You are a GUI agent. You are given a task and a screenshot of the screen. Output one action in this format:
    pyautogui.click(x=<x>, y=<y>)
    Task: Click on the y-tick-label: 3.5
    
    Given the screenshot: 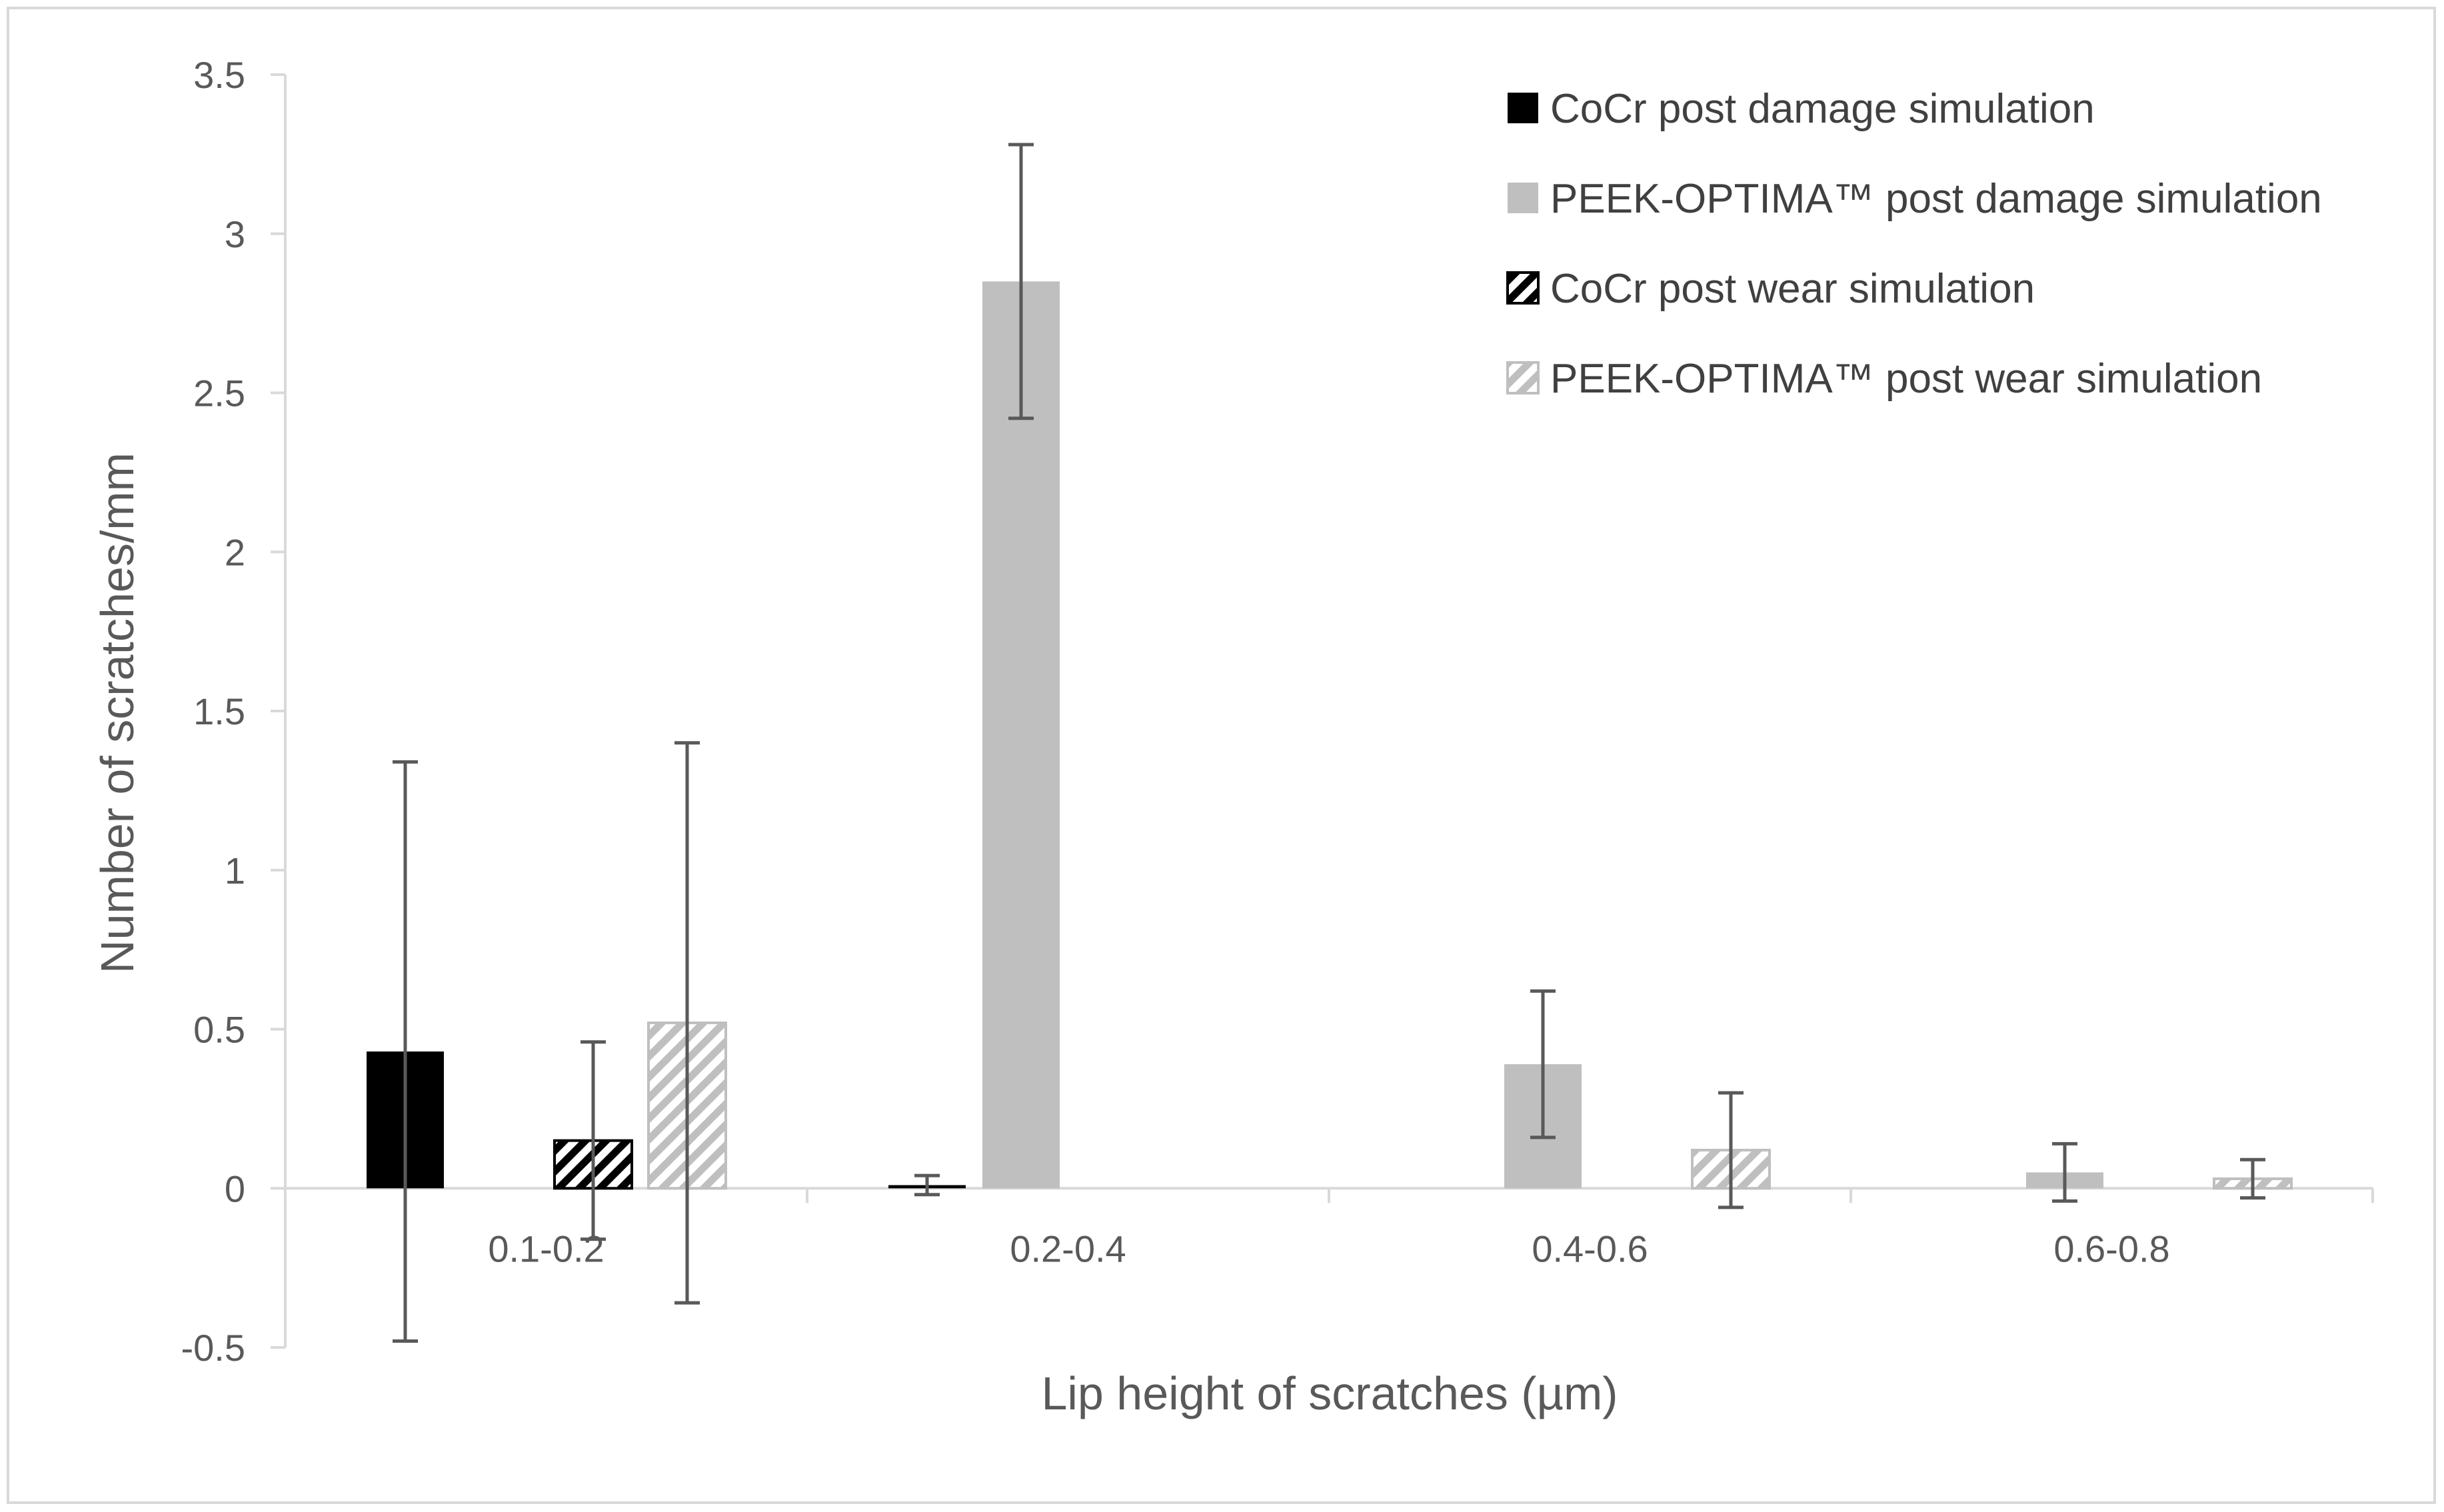 What is the action you would take?
    pyautogui.click(x=219, y=75)
    